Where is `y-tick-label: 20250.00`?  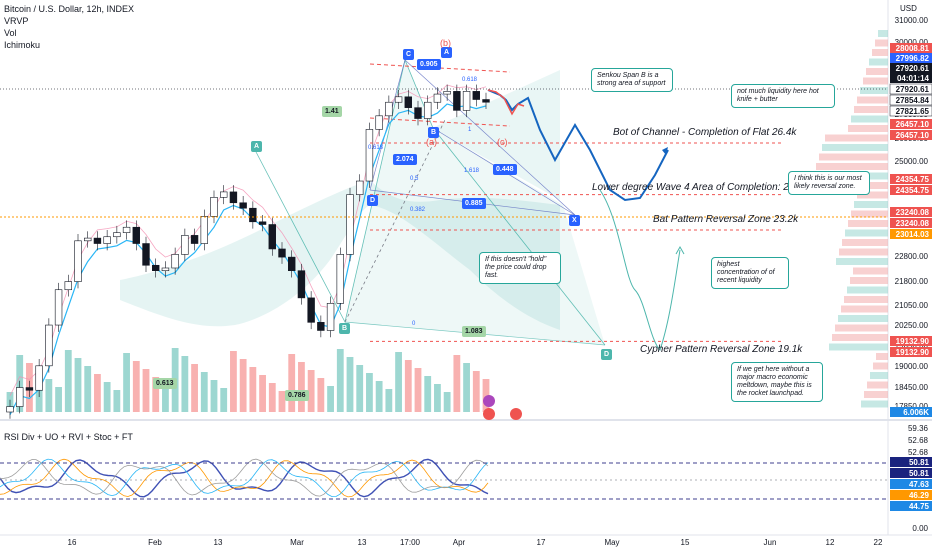 y-tick-label: 20250.00 is located at coordinates (912, 325).